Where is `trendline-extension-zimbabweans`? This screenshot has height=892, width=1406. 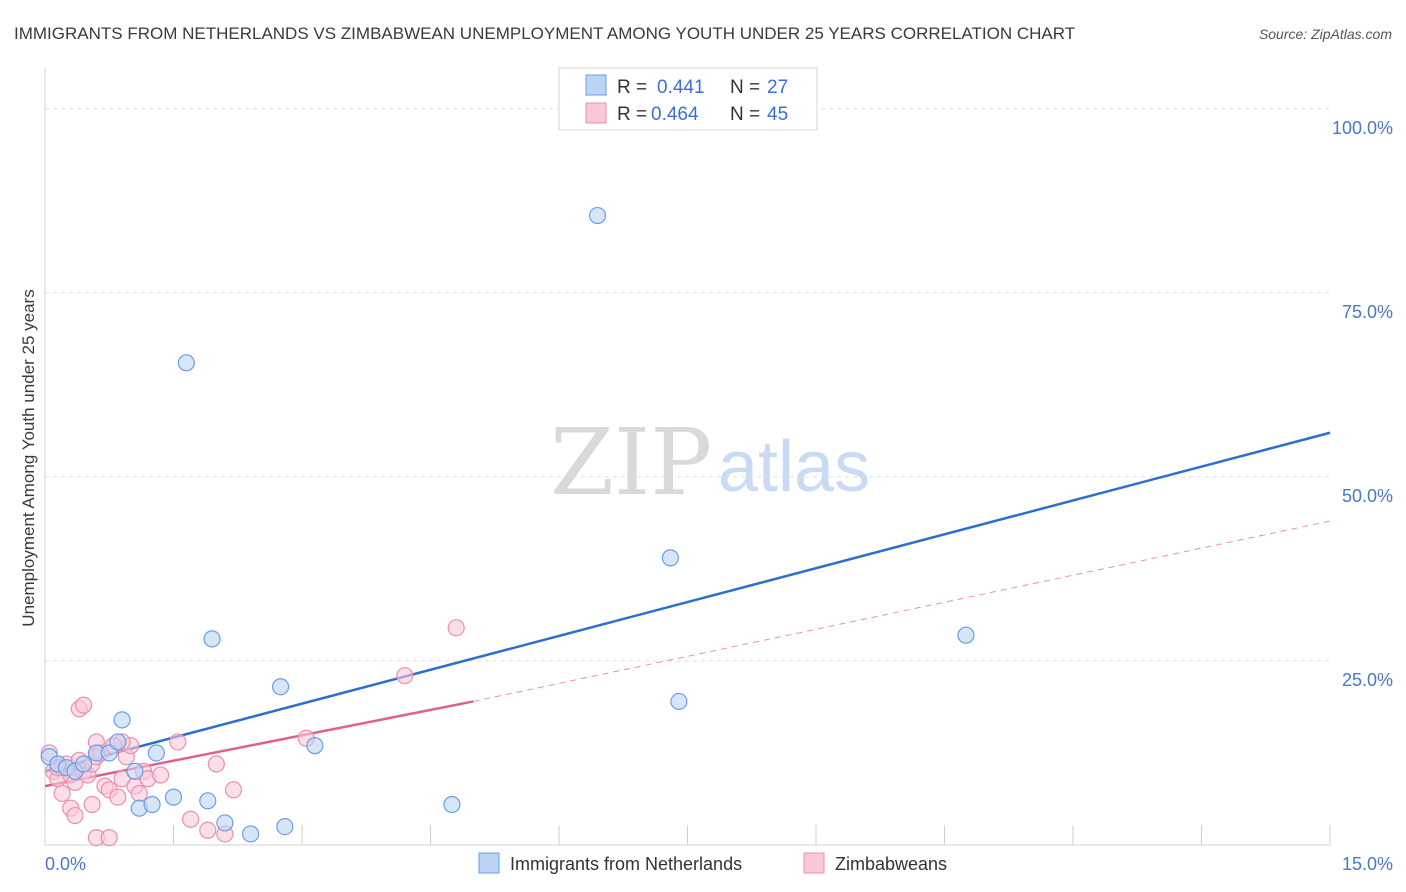
trendline-extension-zimbabweans is located at coordinates (902, 611).